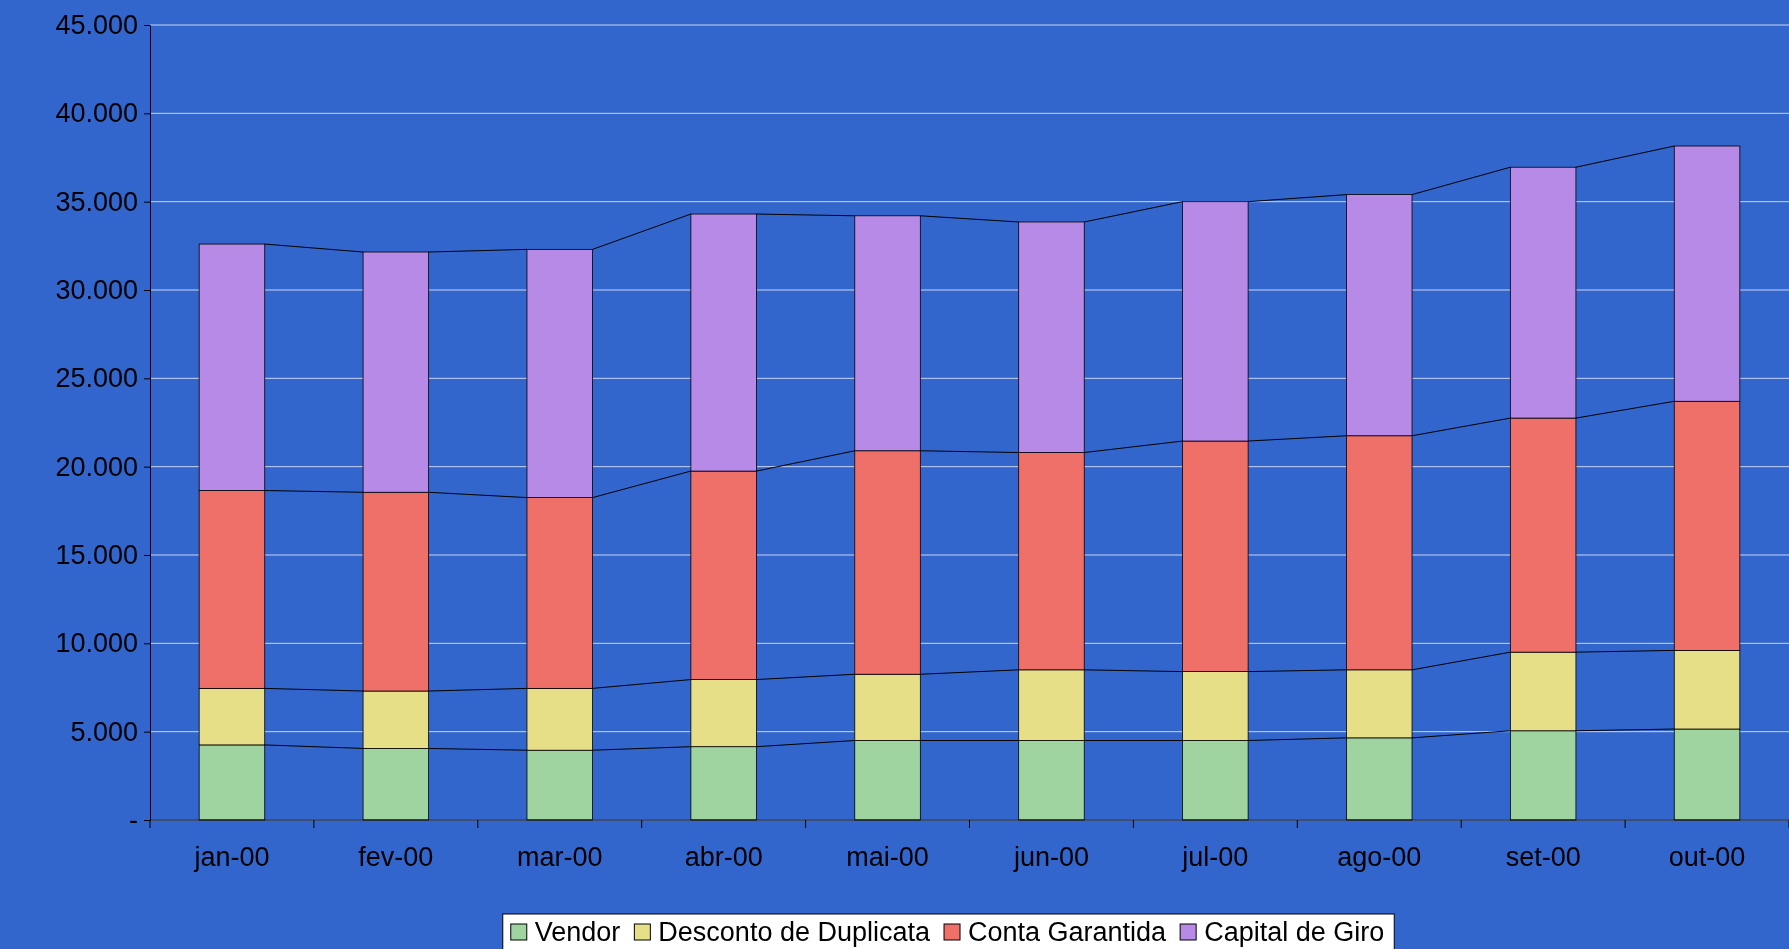  Describe the element at coordinates (1707, 857) in the screenshot. I see `x-tick-label: out-00` at that location.